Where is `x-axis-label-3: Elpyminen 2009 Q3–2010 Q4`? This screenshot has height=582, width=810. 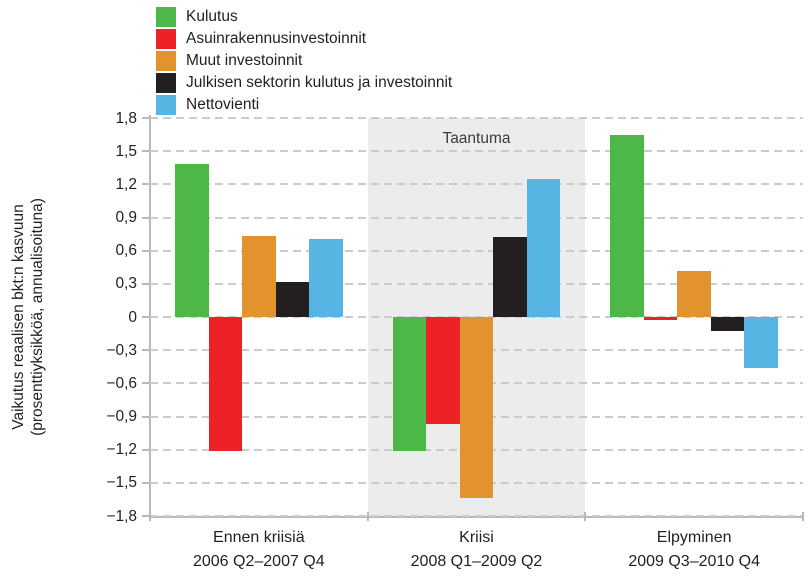 x-axis-label-3: Elpyminen 2009 Q3–2010 Q4 is located at coordinates (694, 550).